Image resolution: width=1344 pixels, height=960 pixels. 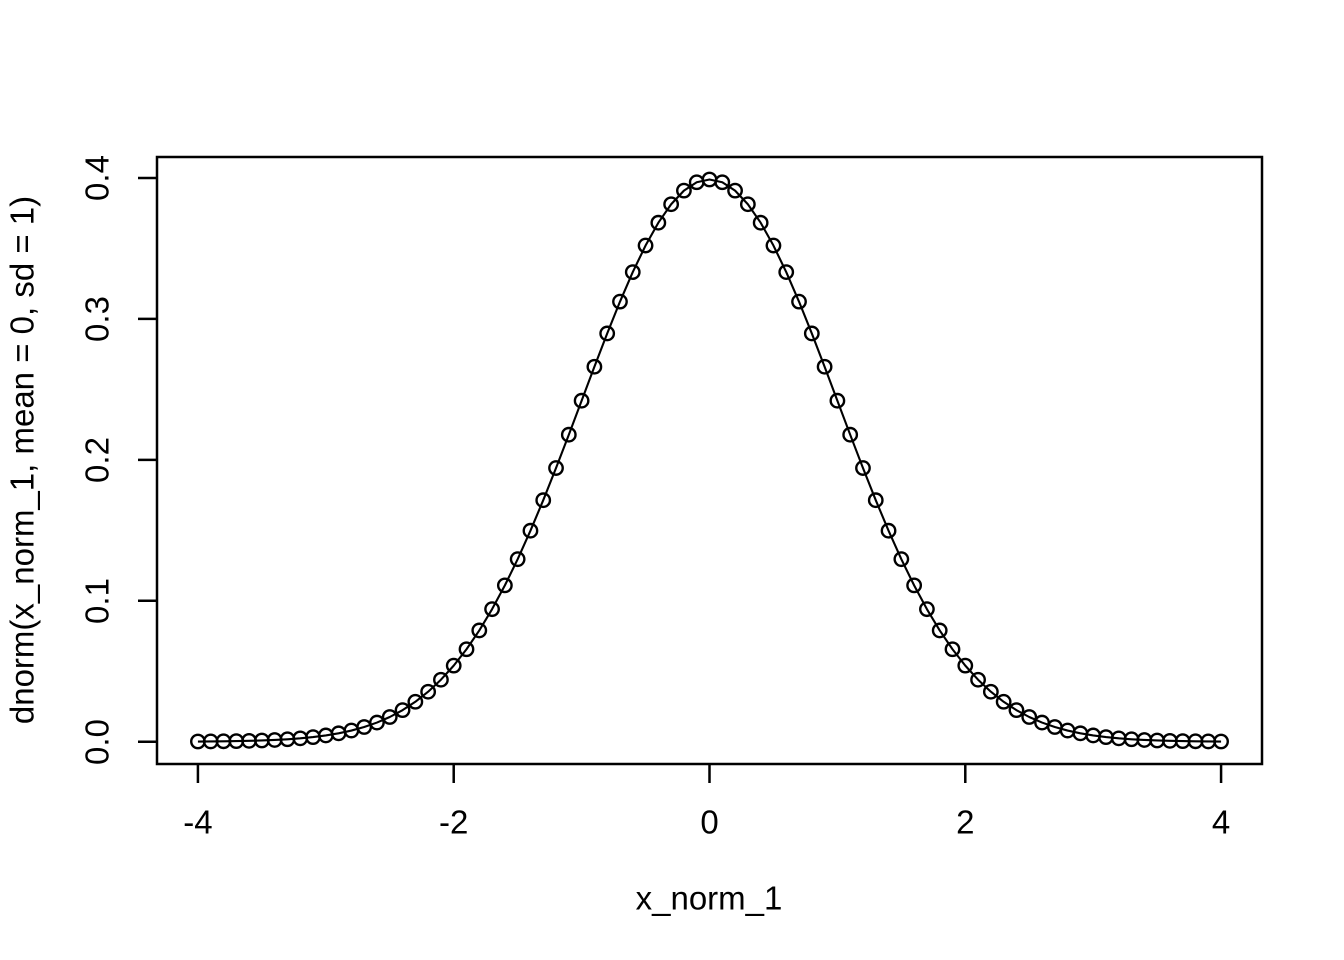 What do you see at coordinates (709, 822) in the screenshot?
I see `x-axis-tick-label: 0` at bounding box center [709, 822].